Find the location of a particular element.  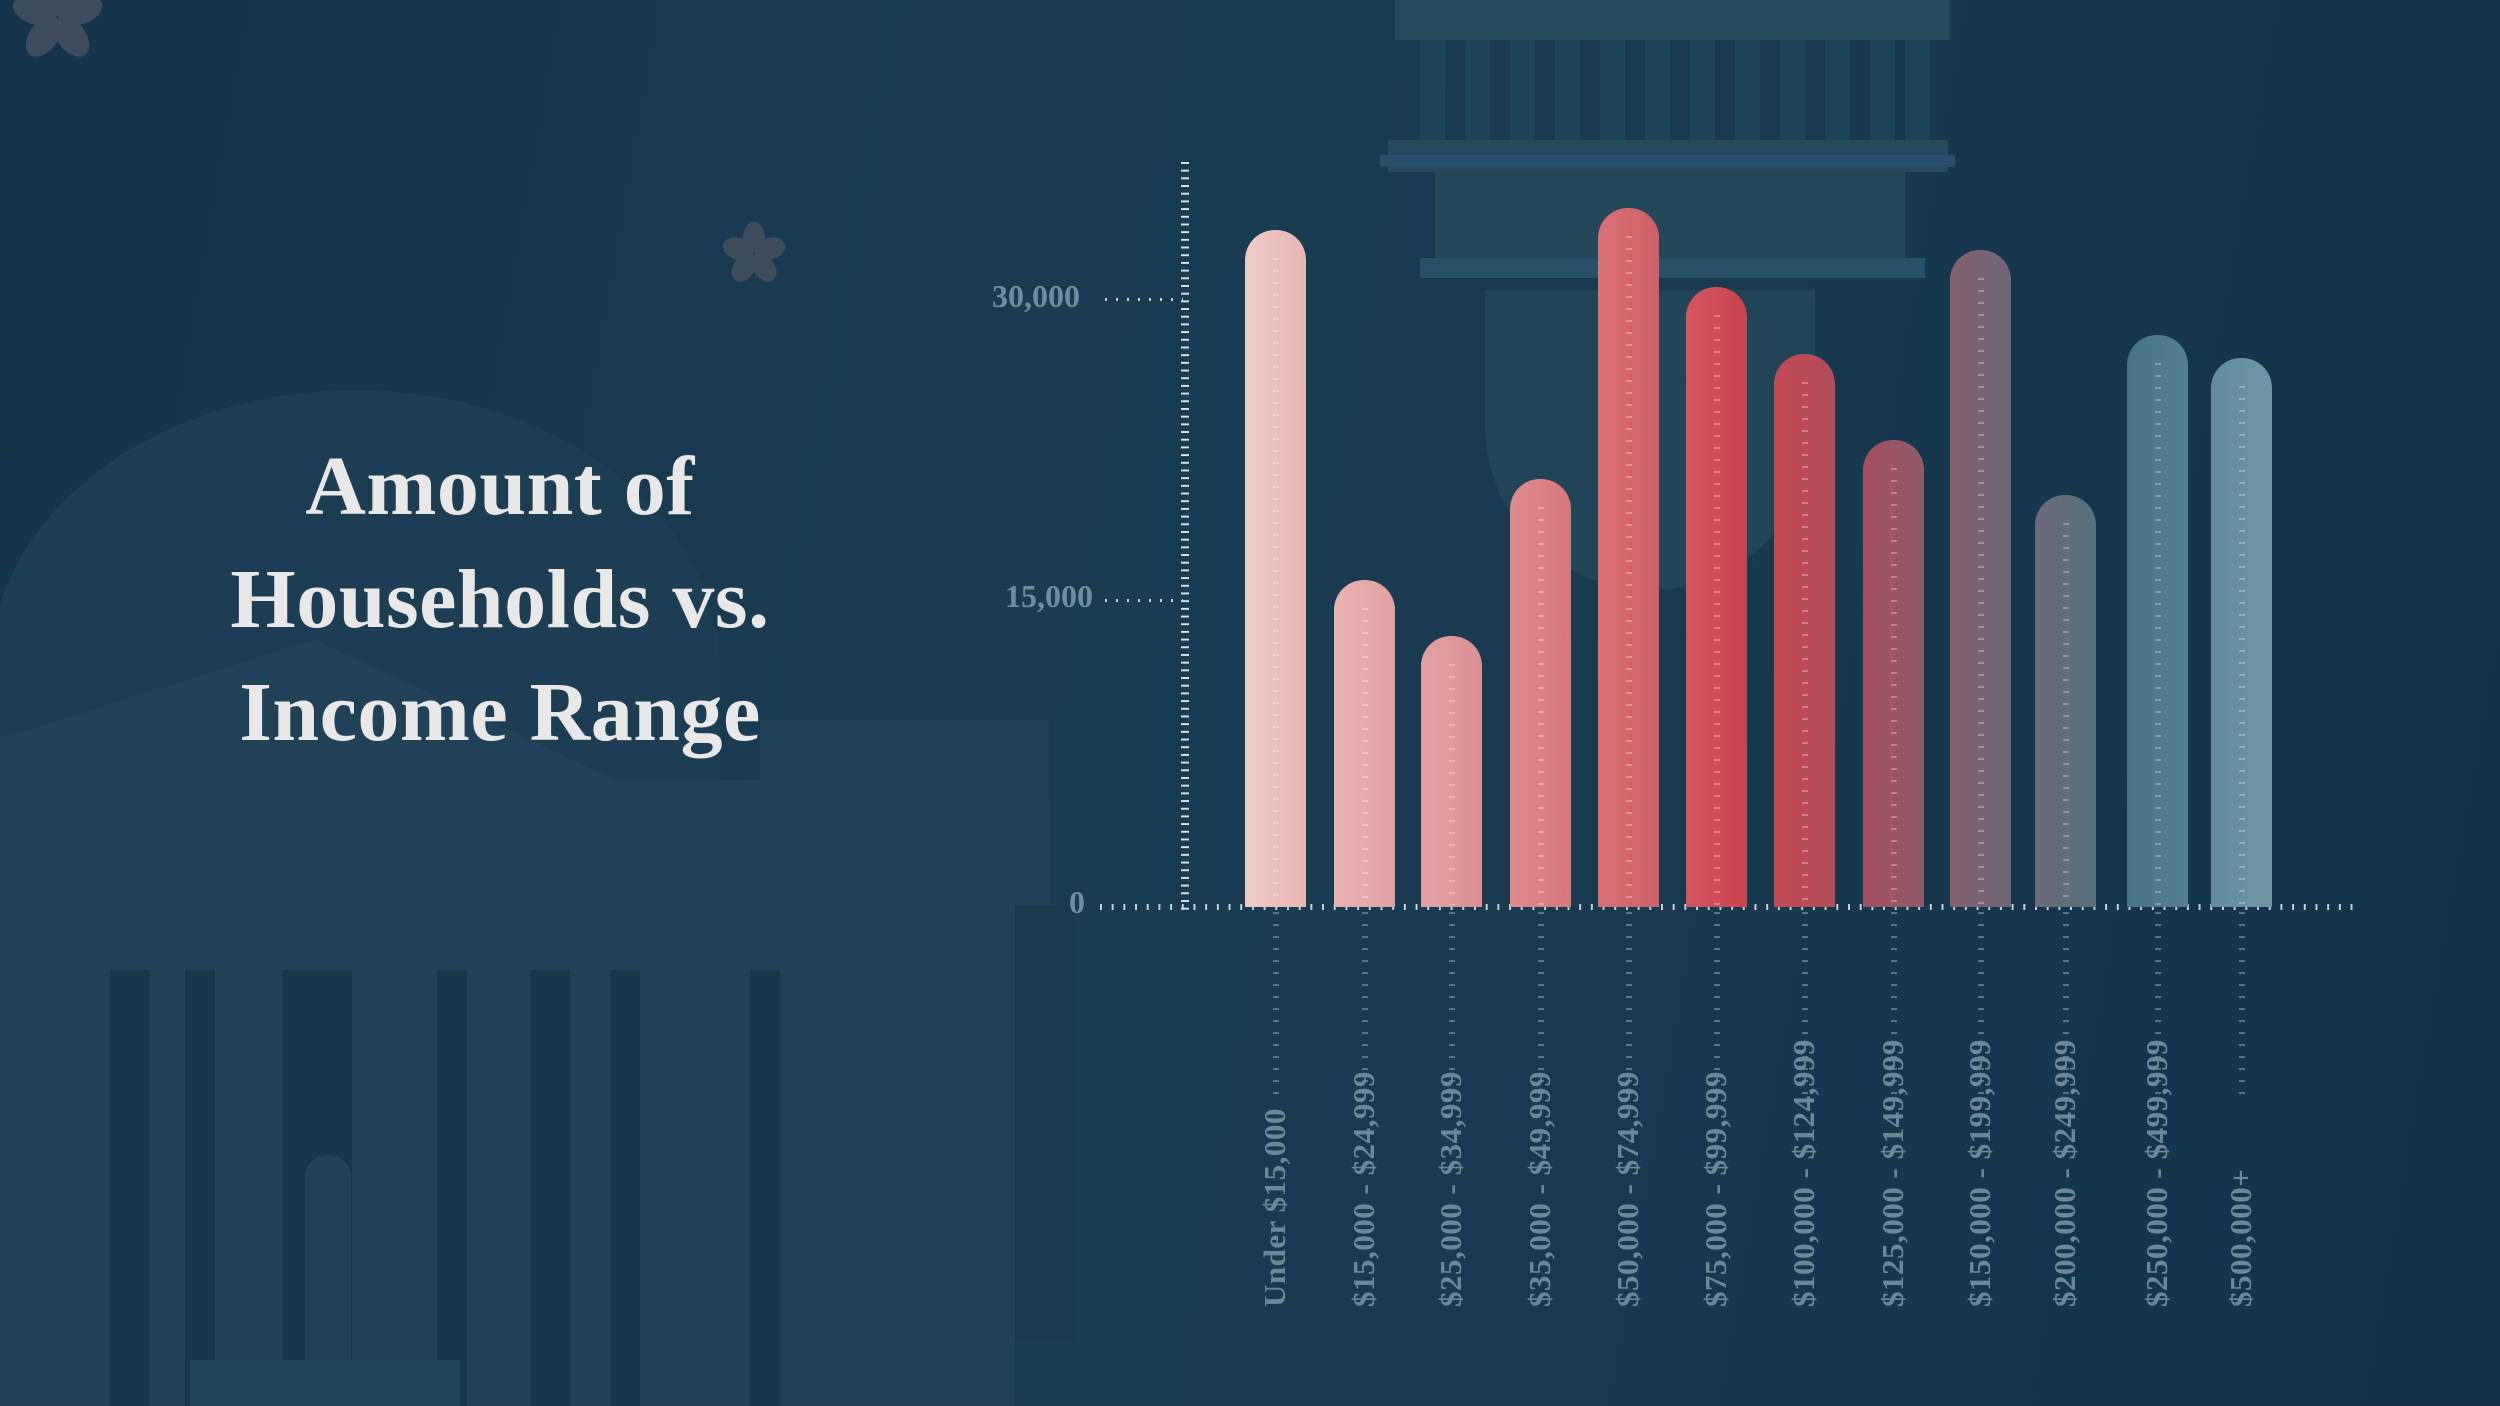

chart-title: Amount of Households vs. Income Range is located at coordinates (500, 599).